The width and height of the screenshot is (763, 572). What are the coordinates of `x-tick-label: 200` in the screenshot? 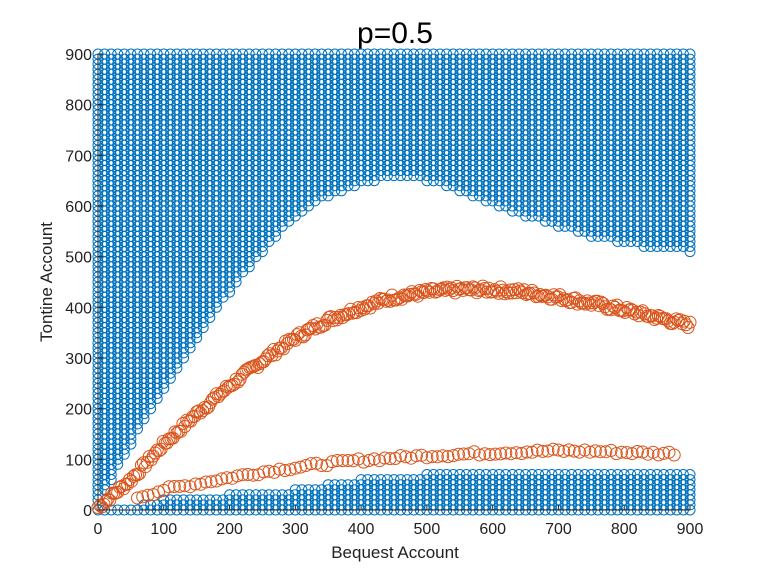 It's located at (229, 529).